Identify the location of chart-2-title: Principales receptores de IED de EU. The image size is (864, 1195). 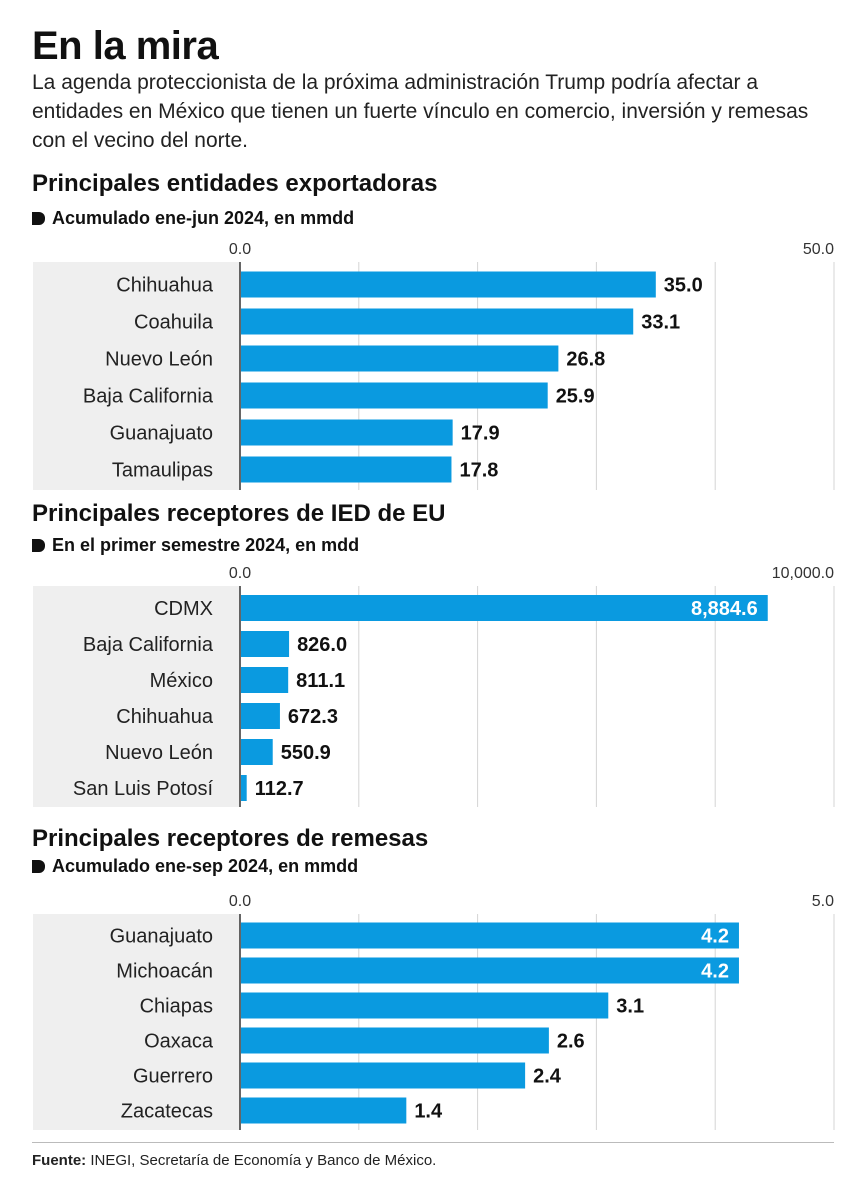
(239, 513).